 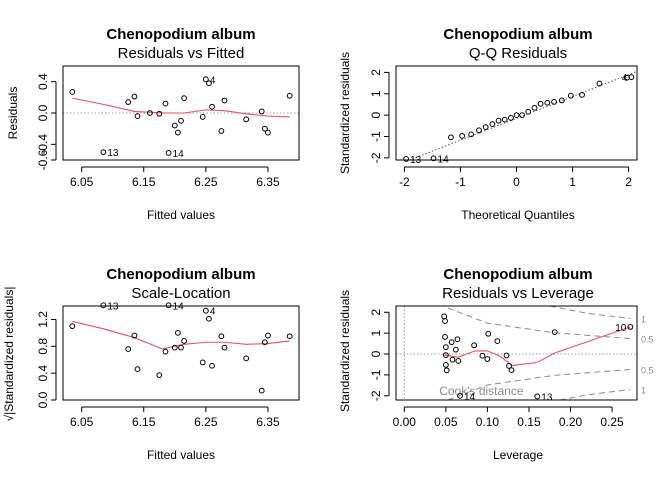 I want to click on y-tick-label: 0.0, so click(x=43, y=112).